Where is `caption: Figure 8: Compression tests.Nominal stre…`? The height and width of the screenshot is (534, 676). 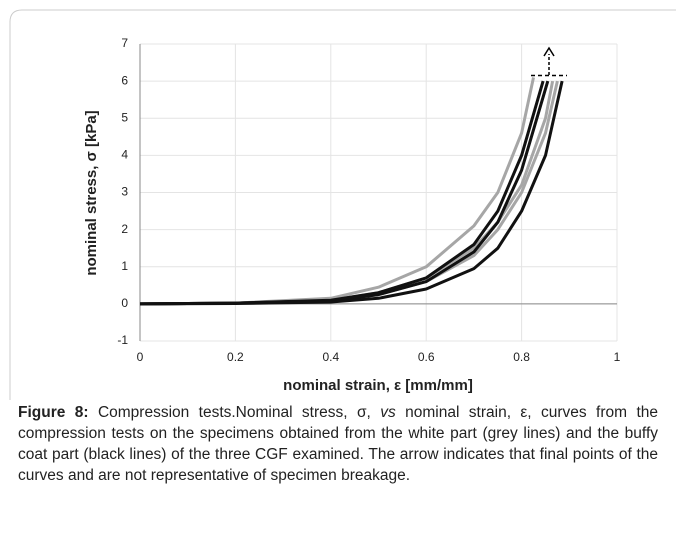 caption: Figure 8: Compression tests.Nominal stre… is located at coordinates (338, 444).